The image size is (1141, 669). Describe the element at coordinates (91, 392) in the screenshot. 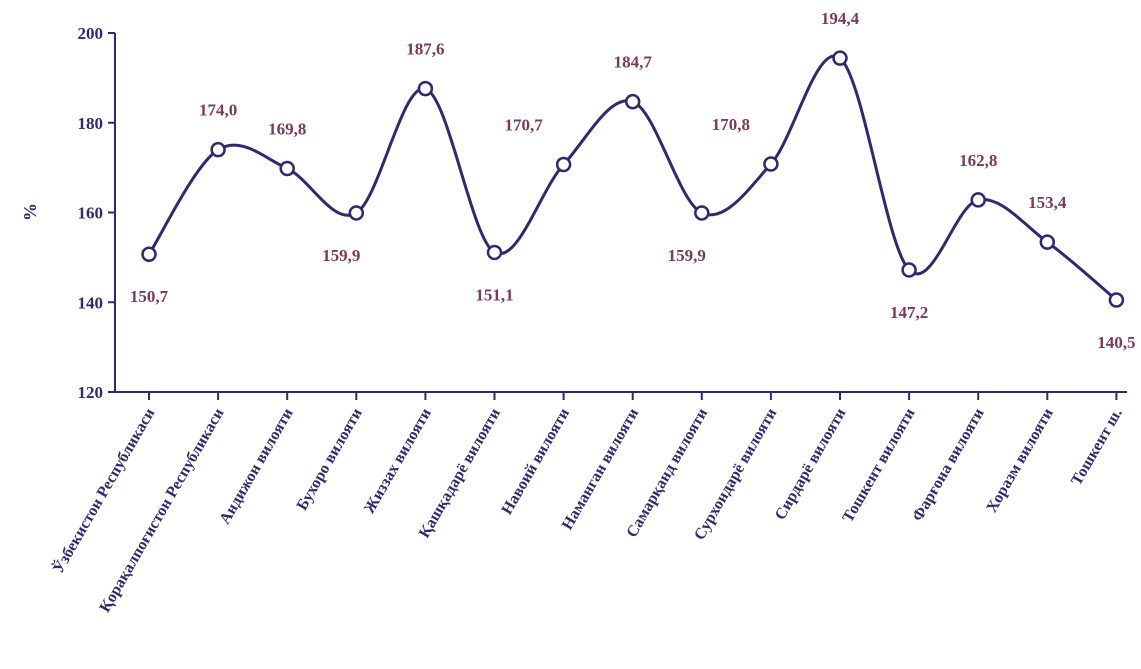

I see `y-tick-label: 120` at that location.